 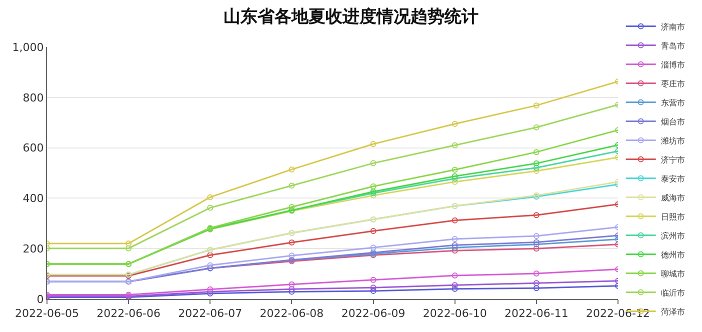 What do you see at coordinates (672, 103) in the screenshot?
I see `legend-label: 东营市` at bounding box center [672, 103].